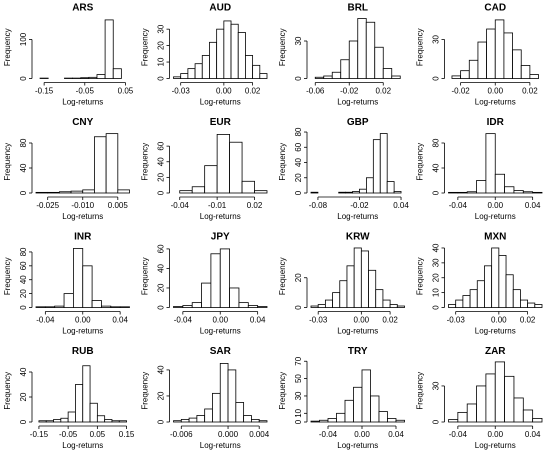 The height and width of the screenshot is (458, 550). Describe the element at coordinates (39, 434) in the screenshot. I see `x-tick-label: -0.15` at that location.